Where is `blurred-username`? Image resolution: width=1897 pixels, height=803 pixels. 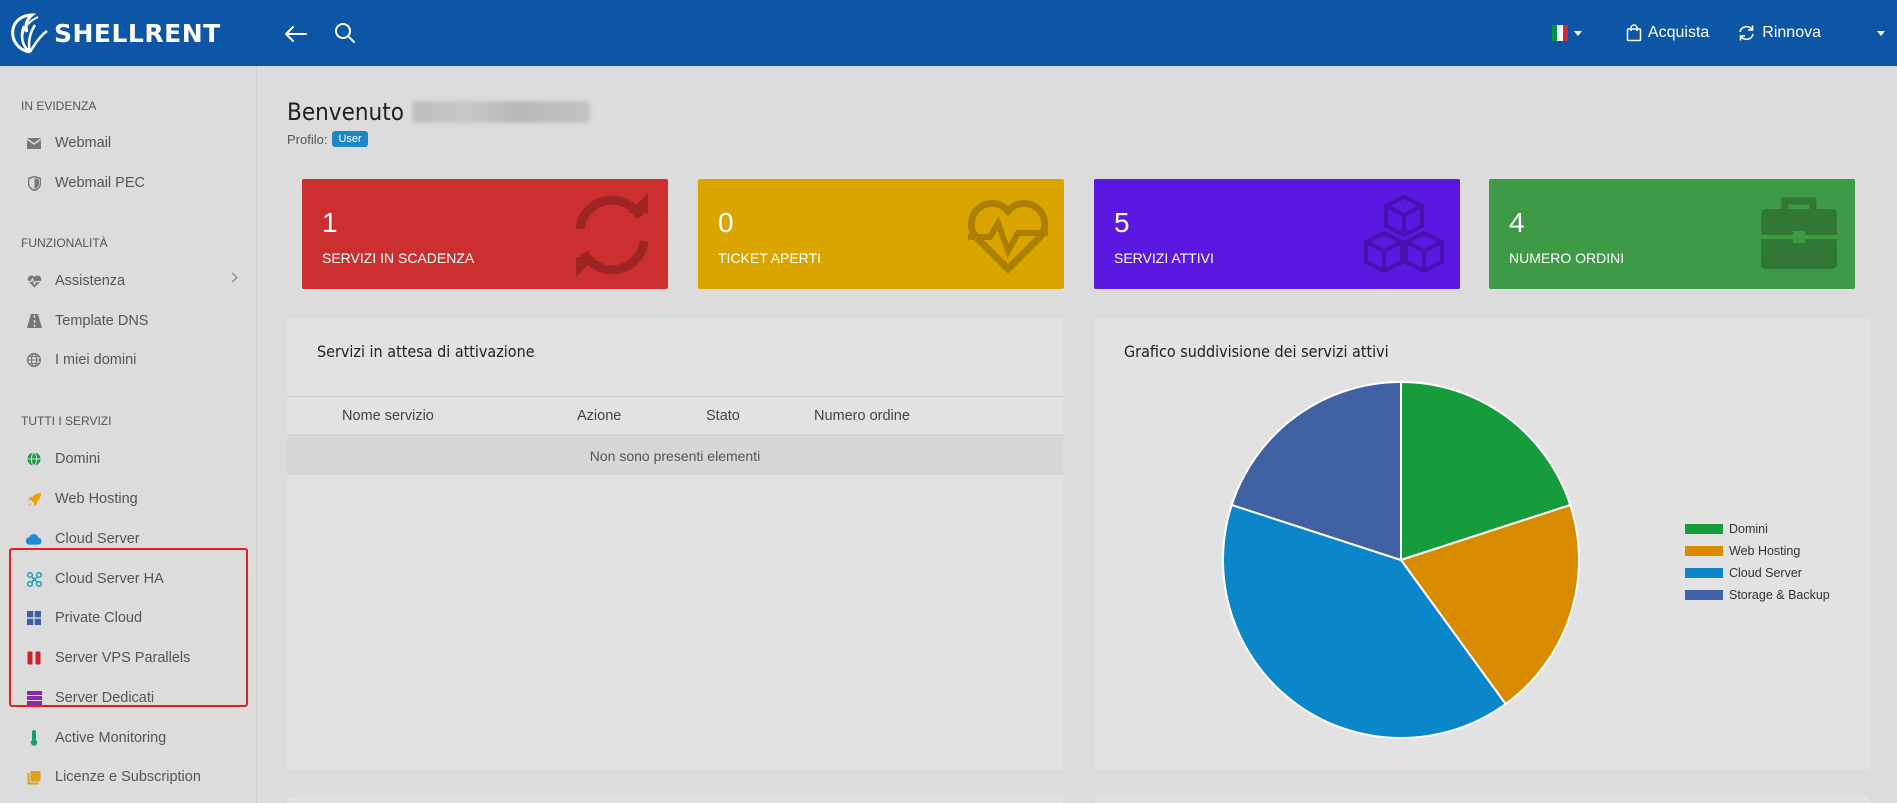 blurred-username is located at coordinates (500, 112).